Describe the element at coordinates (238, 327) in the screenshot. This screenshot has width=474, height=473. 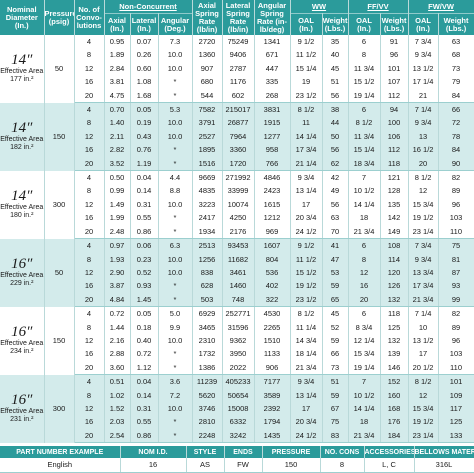
I see `table-cell: 31596` at that location.